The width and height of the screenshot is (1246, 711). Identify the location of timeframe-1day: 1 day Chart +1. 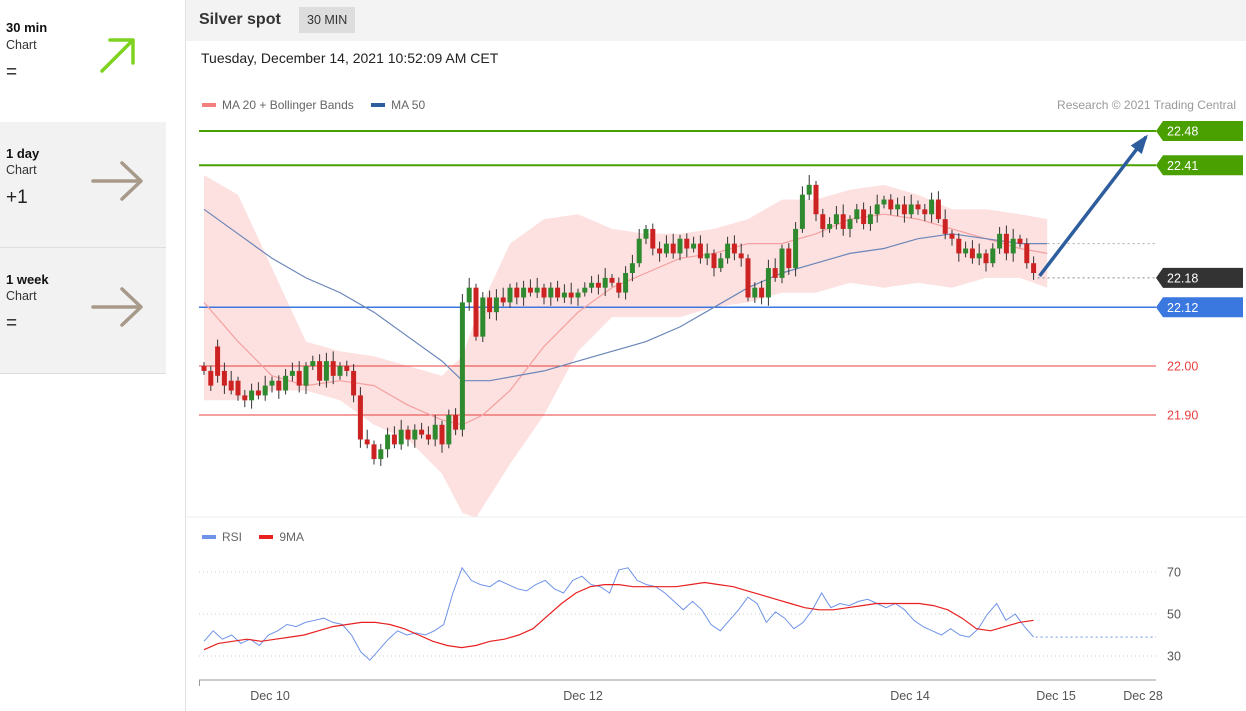
(83, 184).